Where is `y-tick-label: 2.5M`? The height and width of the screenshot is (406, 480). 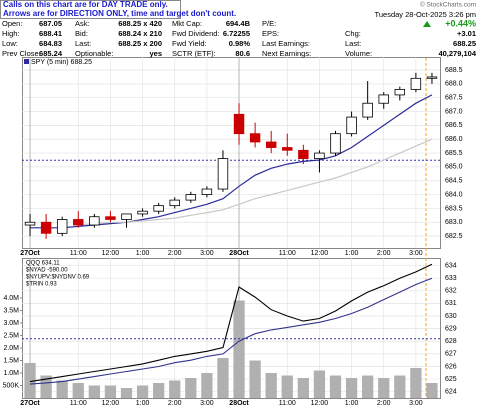
y-tick-label: 2.5M is located at coordinates (11, 335).